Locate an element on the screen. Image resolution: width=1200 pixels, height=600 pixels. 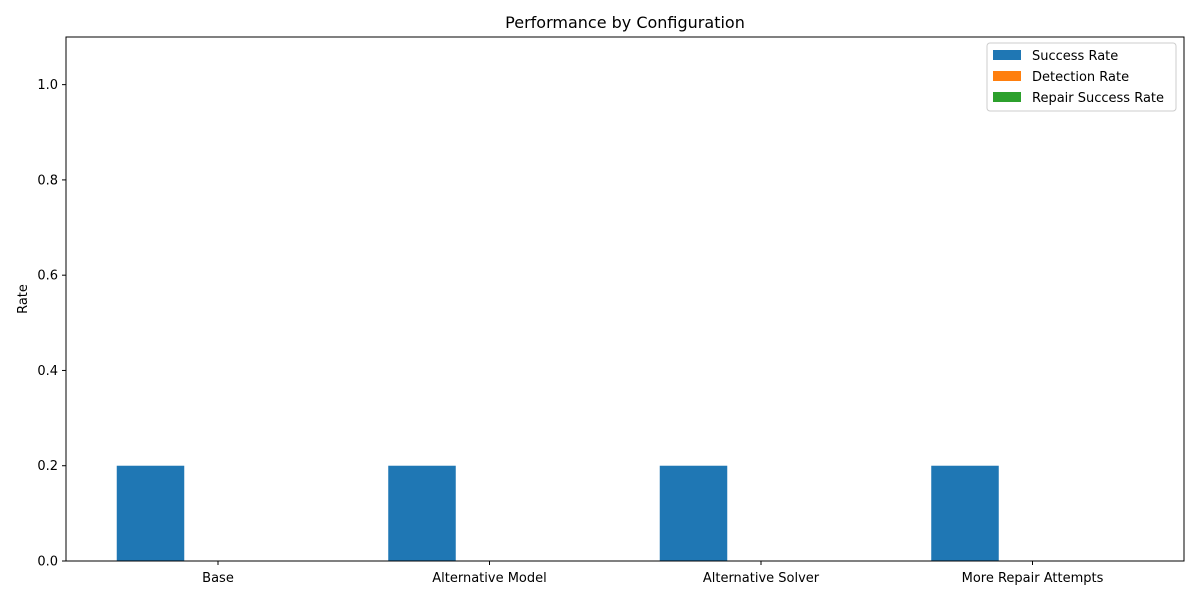
x-tick-label: Alternative Solver is located at coordinates (761, 578).